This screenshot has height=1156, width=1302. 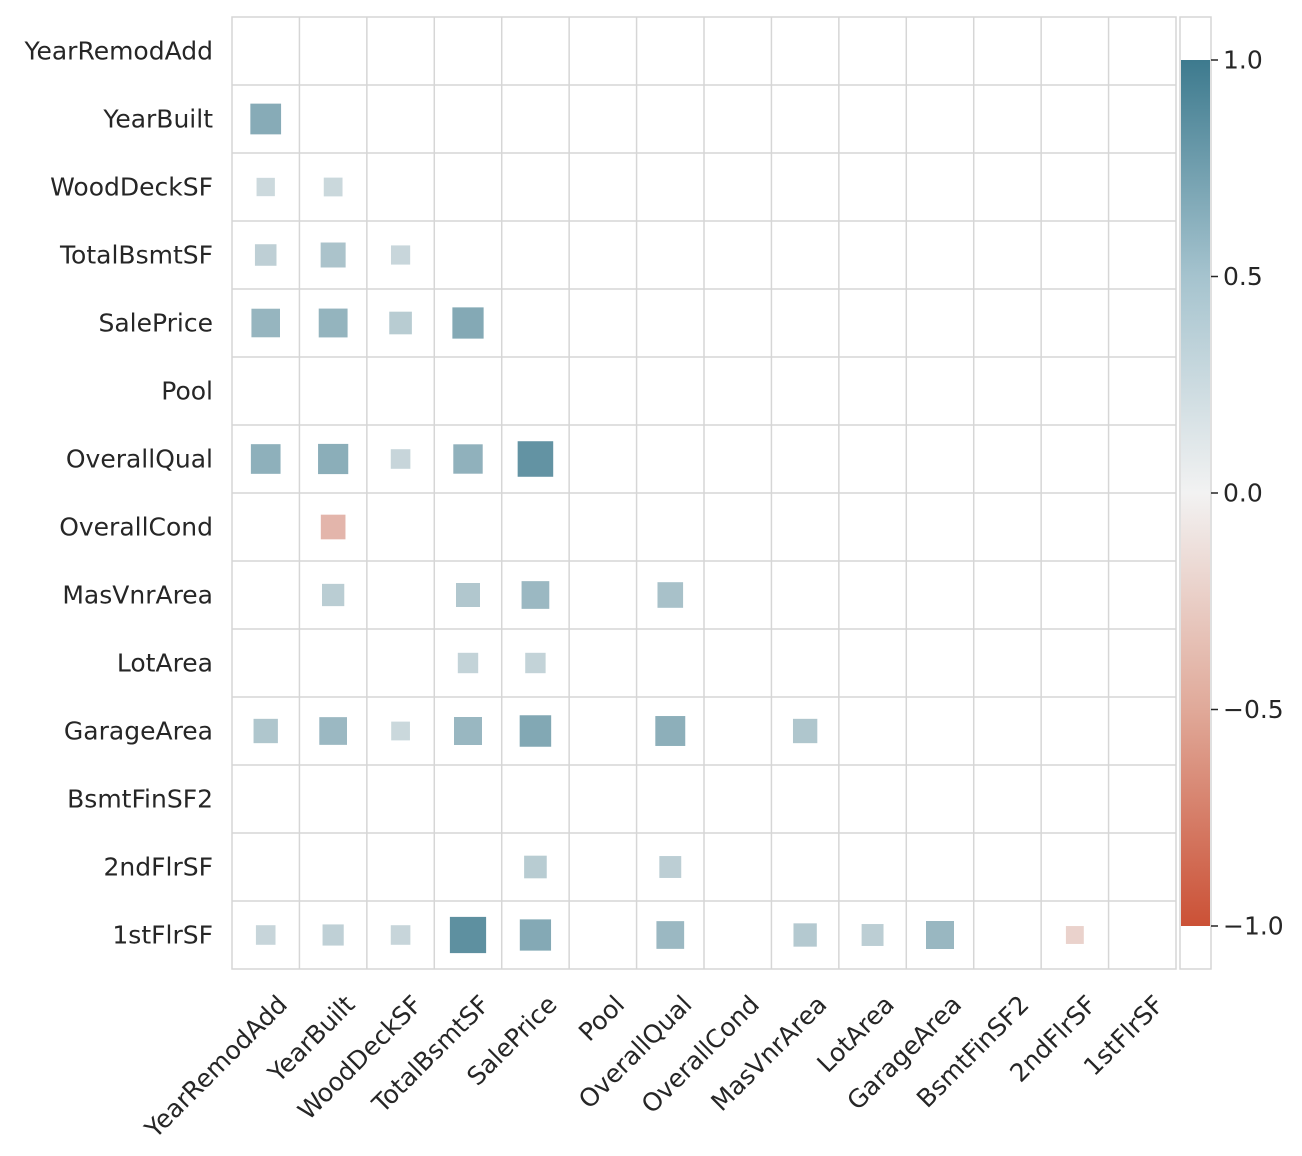 What do you see at coordinates (1253, 926) in the screenshot?
I see `colorbar-tick-label: −1.0` at bounding box center [1253, 926].